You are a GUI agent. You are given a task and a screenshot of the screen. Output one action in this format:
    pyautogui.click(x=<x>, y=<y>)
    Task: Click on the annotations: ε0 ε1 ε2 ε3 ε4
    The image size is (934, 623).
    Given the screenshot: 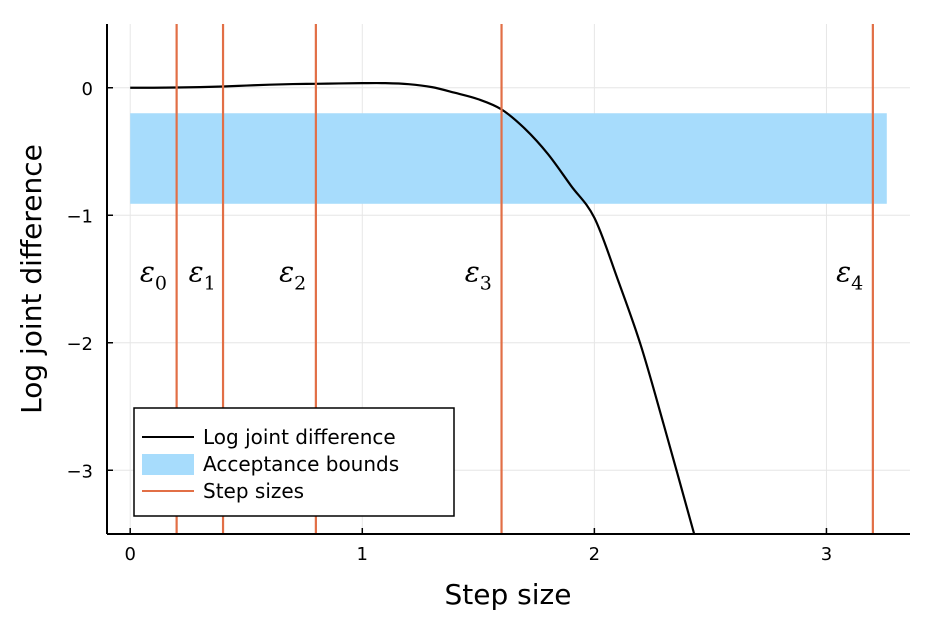 What is the action you would take?
    pyautogui.click(x=501, y=275)
    